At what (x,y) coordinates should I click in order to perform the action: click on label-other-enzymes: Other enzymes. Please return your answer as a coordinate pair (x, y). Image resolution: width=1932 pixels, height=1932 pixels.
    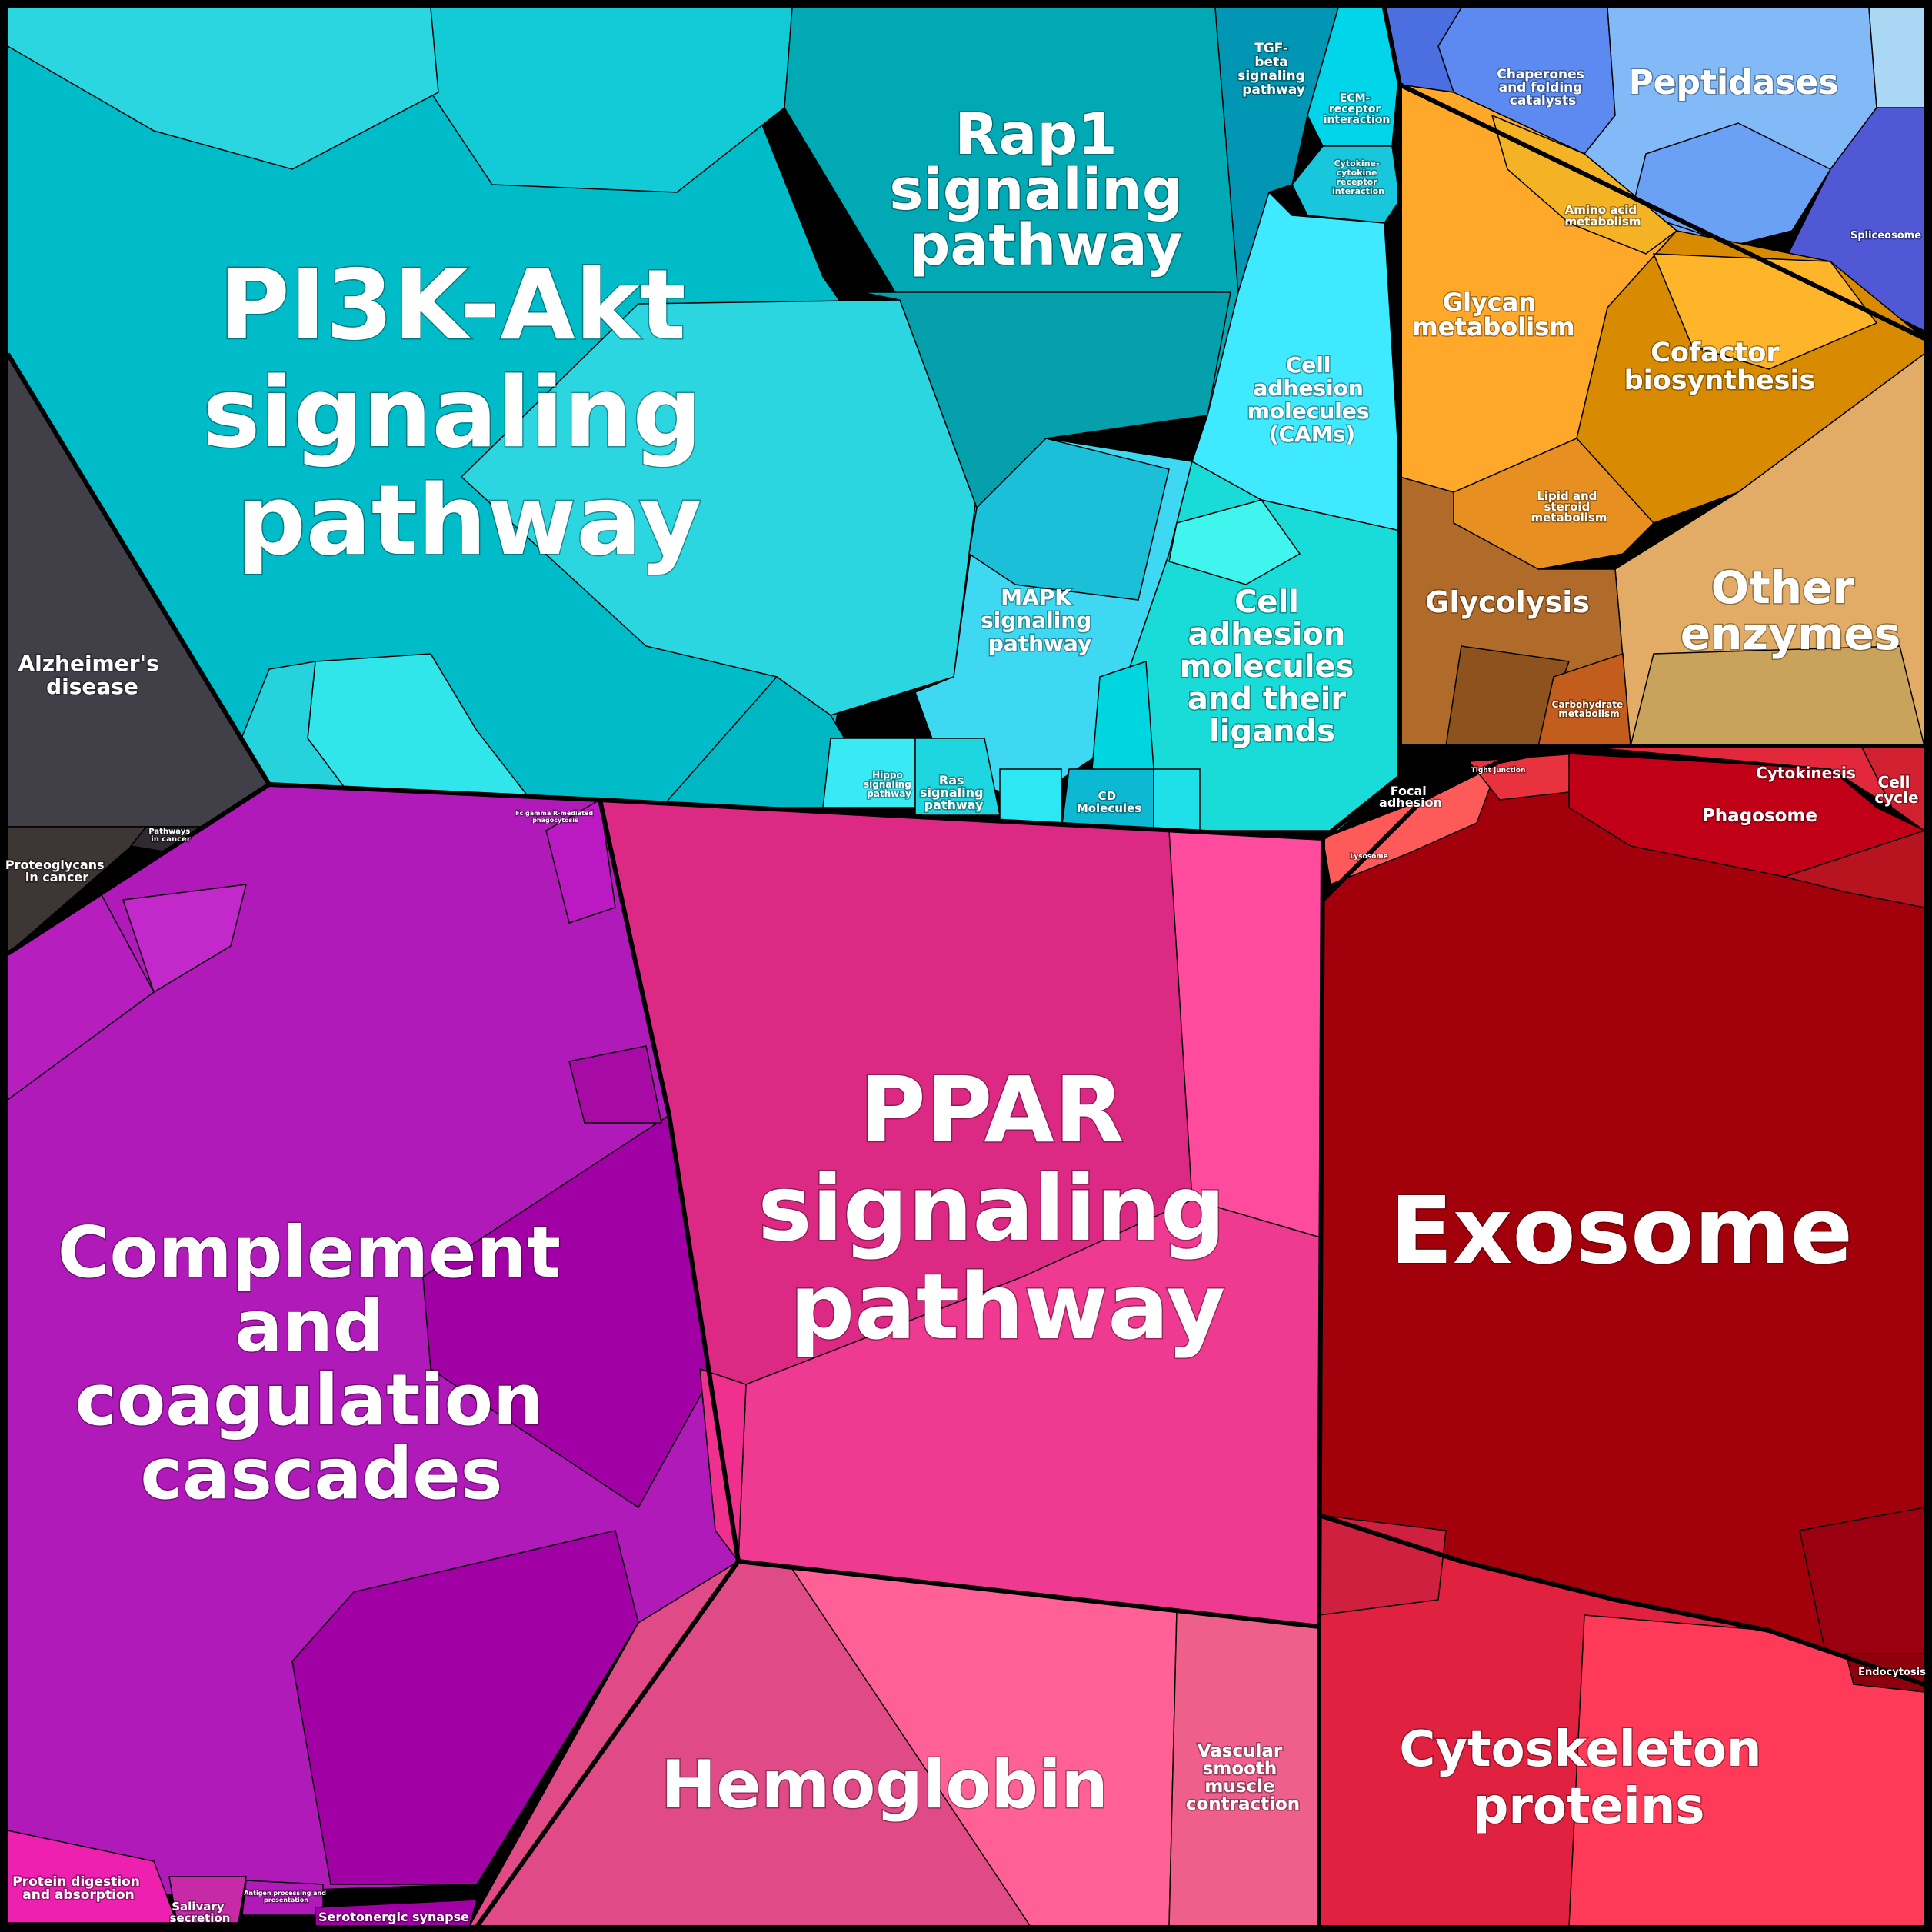
    Looking at the image, I should click on (1791, 610).